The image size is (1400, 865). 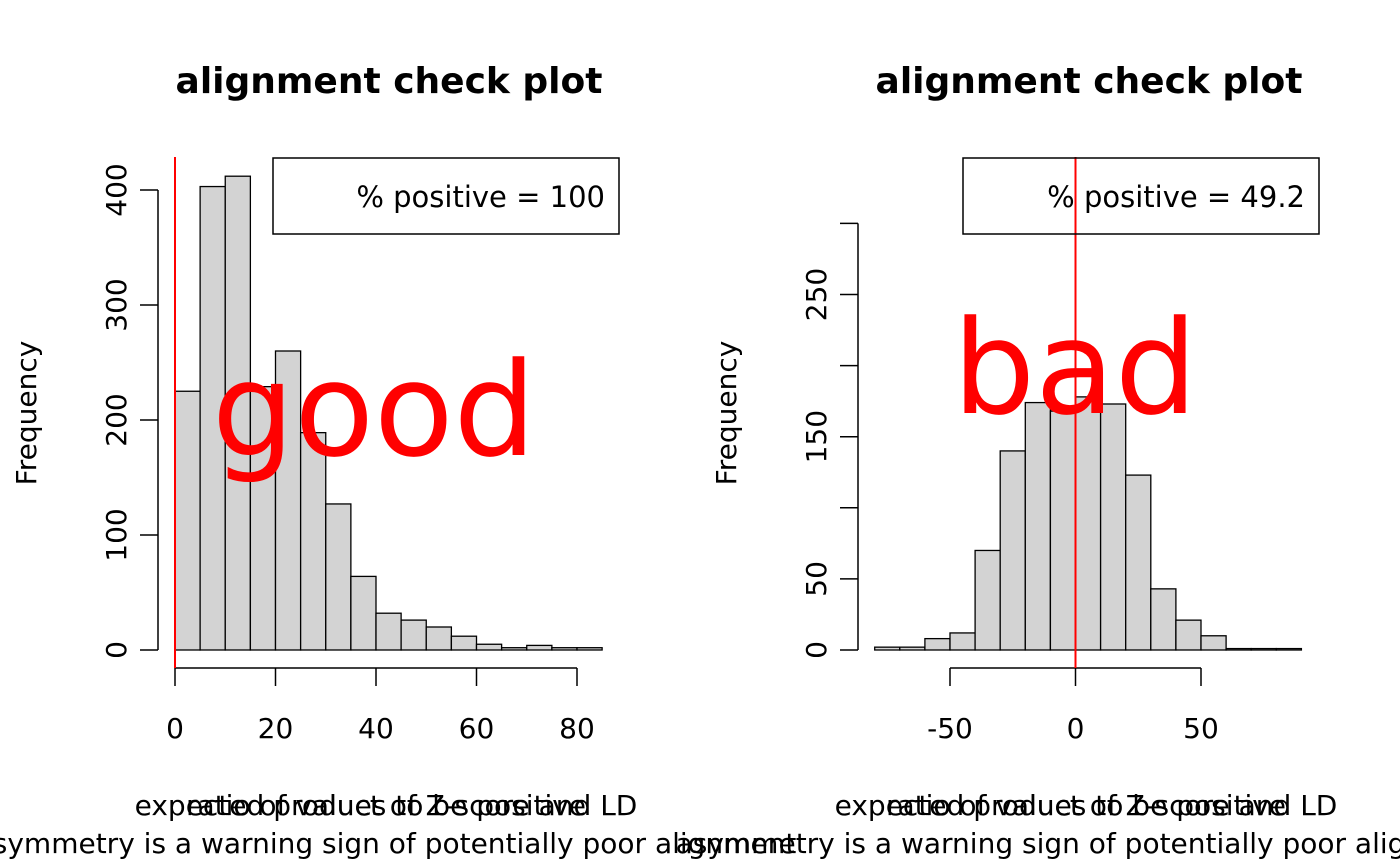 I want to click on right-y-tick-label: 0, so click(x=816, y=650).